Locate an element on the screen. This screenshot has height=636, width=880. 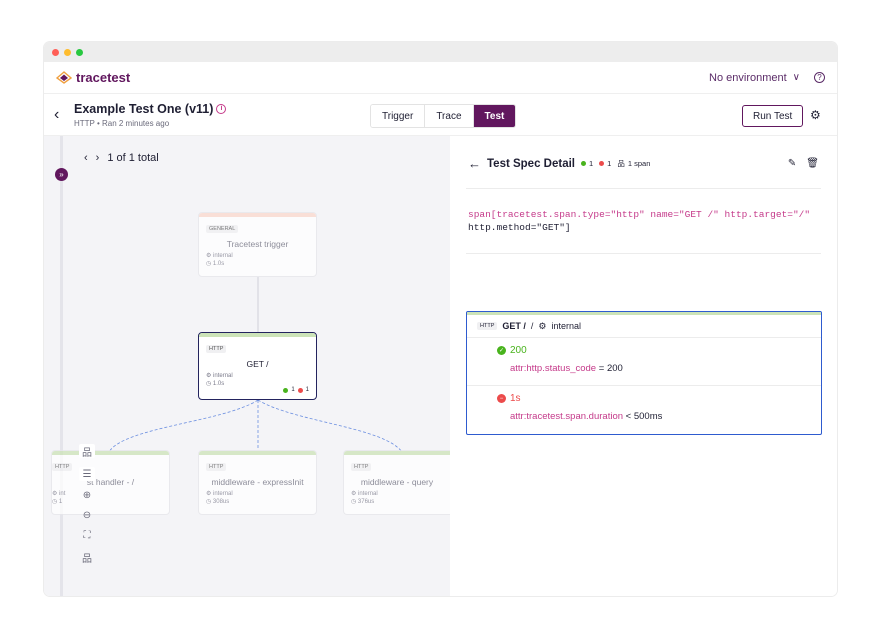
assertion-expected: 500ms is located at coordinates (648, 416).